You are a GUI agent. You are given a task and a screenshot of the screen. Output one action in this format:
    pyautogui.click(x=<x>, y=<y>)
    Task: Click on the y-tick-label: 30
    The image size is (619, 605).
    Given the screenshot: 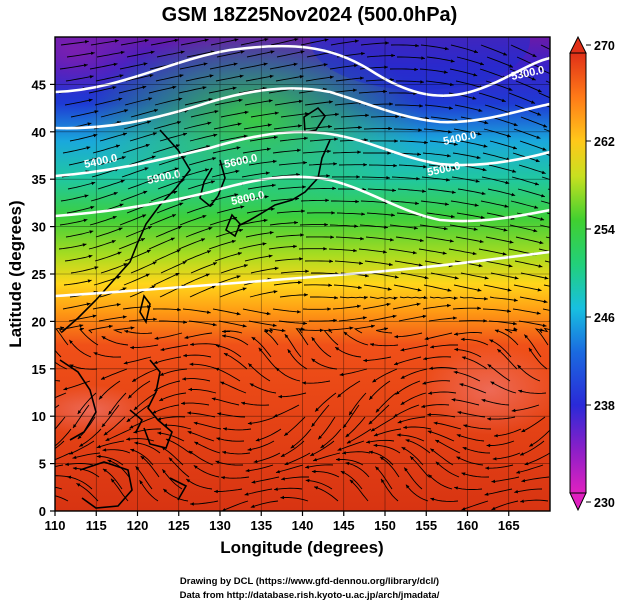 What is the action you would take?
    pyautogui.click(x=39, y=227)
    